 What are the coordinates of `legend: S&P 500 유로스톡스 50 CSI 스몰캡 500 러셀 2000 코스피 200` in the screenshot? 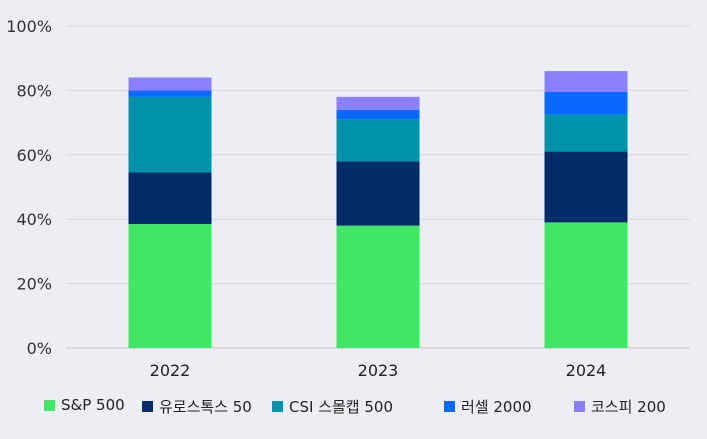 It's located at (353, 410).